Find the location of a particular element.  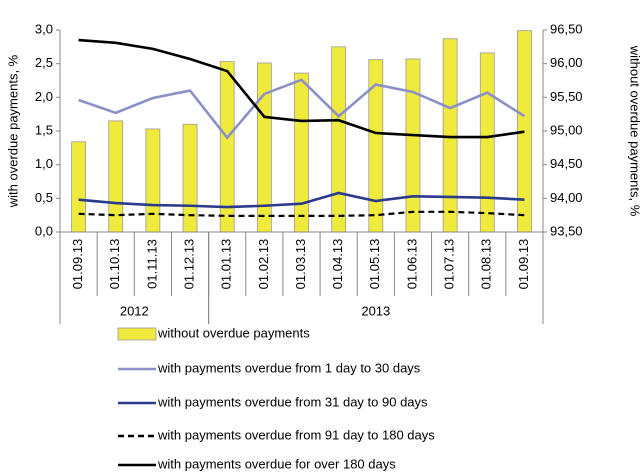

y-tick-label: 0,0 is located at coordinates (44, 230).